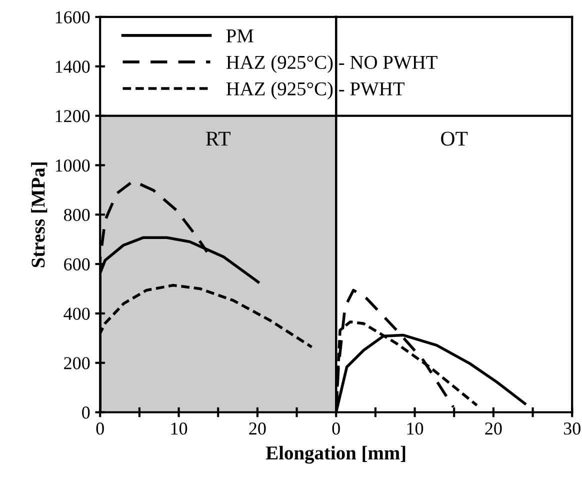  What do you see at coordinates (77, 363) in the screenshot?
I see `y-tick-label: 200` at bounding box center [77, 363].